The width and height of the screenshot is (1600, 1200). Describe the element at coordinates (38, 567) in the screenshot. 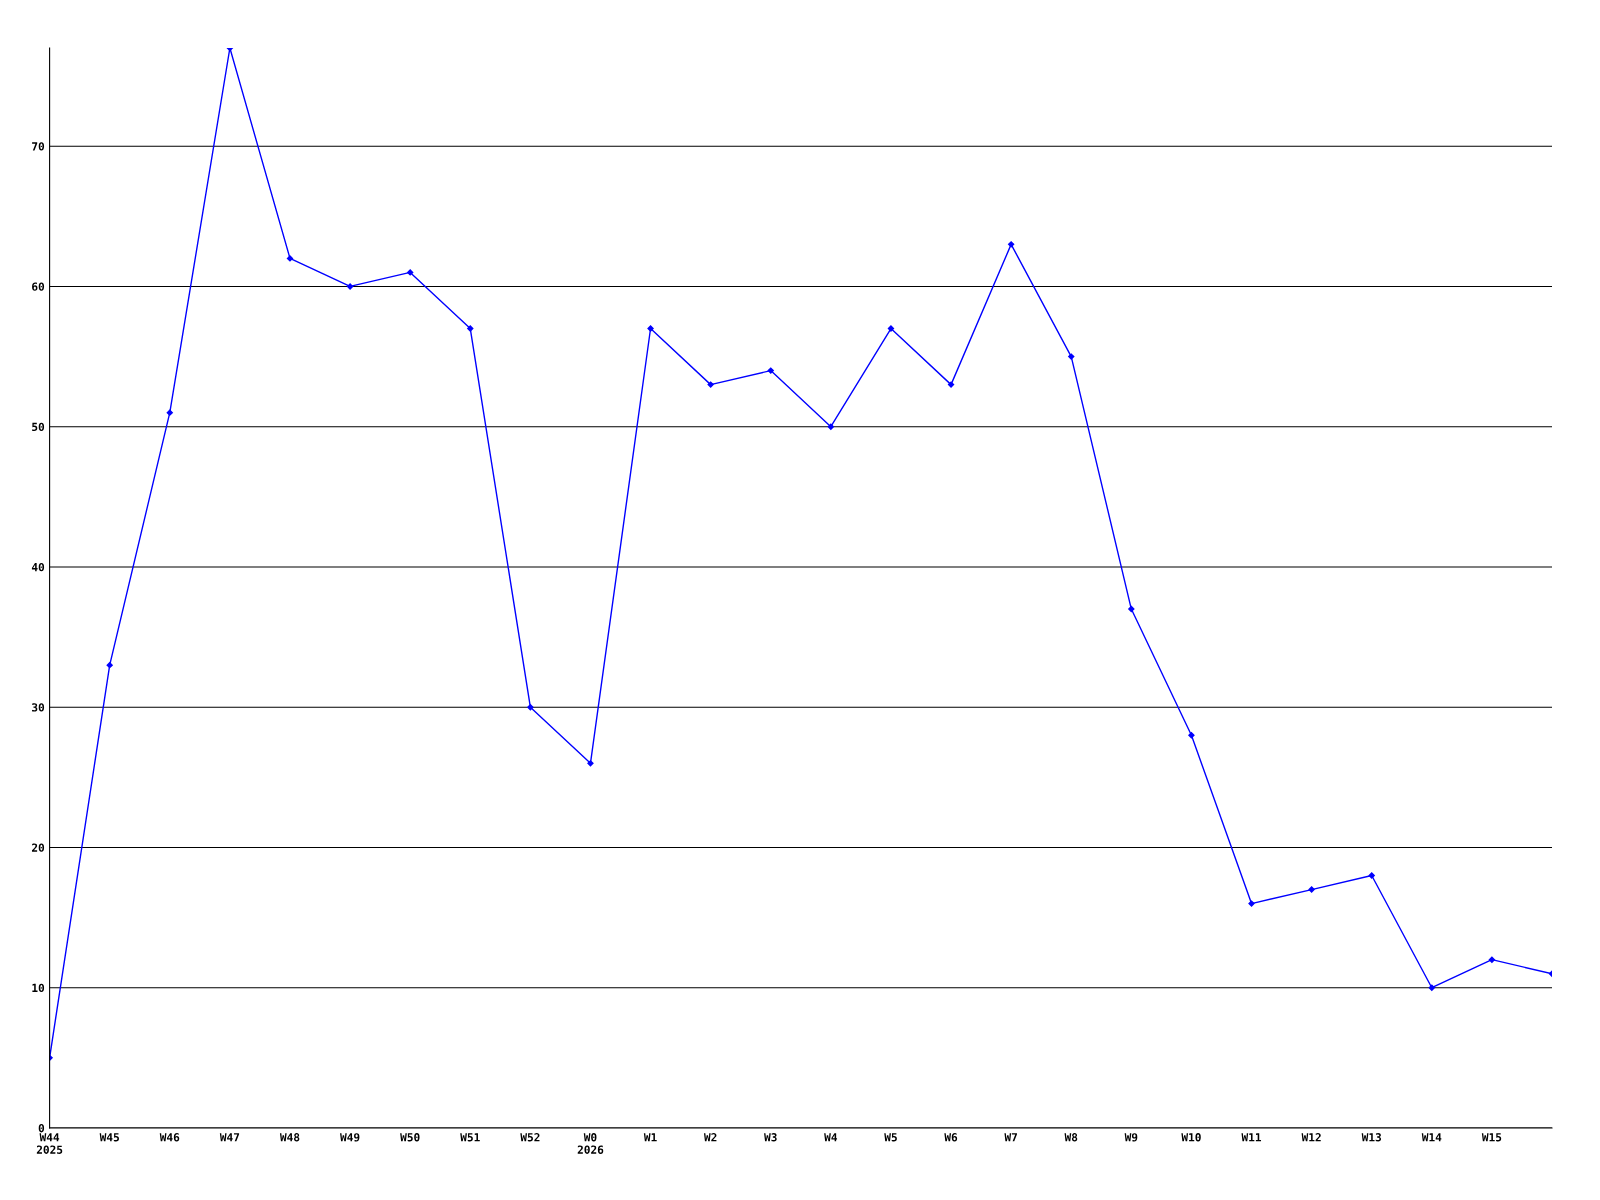

I see `y-tick-label: 40` at that location.